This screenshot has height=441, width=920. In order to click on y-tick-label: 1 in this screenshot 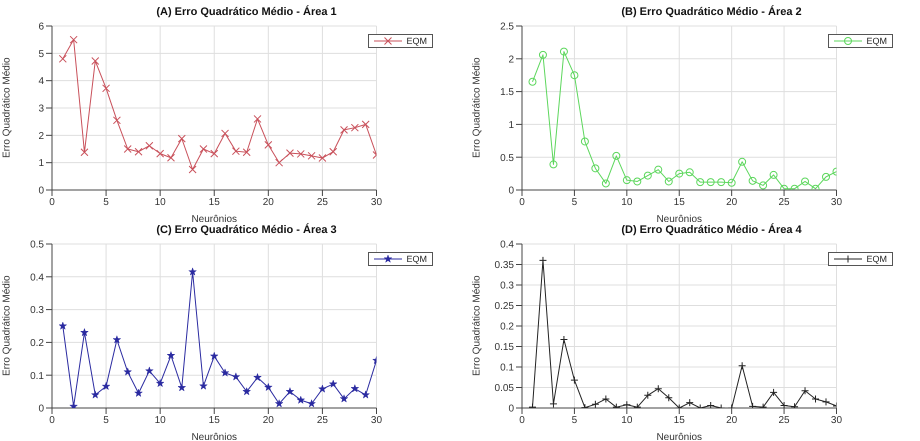, I will do `click(511, 125)`.